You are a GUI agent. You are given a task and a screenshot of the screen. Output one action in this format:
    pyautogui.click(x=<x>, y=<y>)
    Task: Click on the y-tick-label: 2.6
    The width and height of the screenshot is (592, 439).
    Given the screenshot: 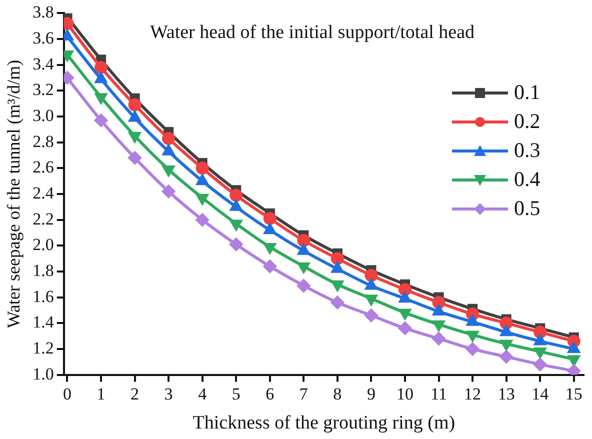 What is the action you would take?
    pyautogui.click(x=43, y=167)
    